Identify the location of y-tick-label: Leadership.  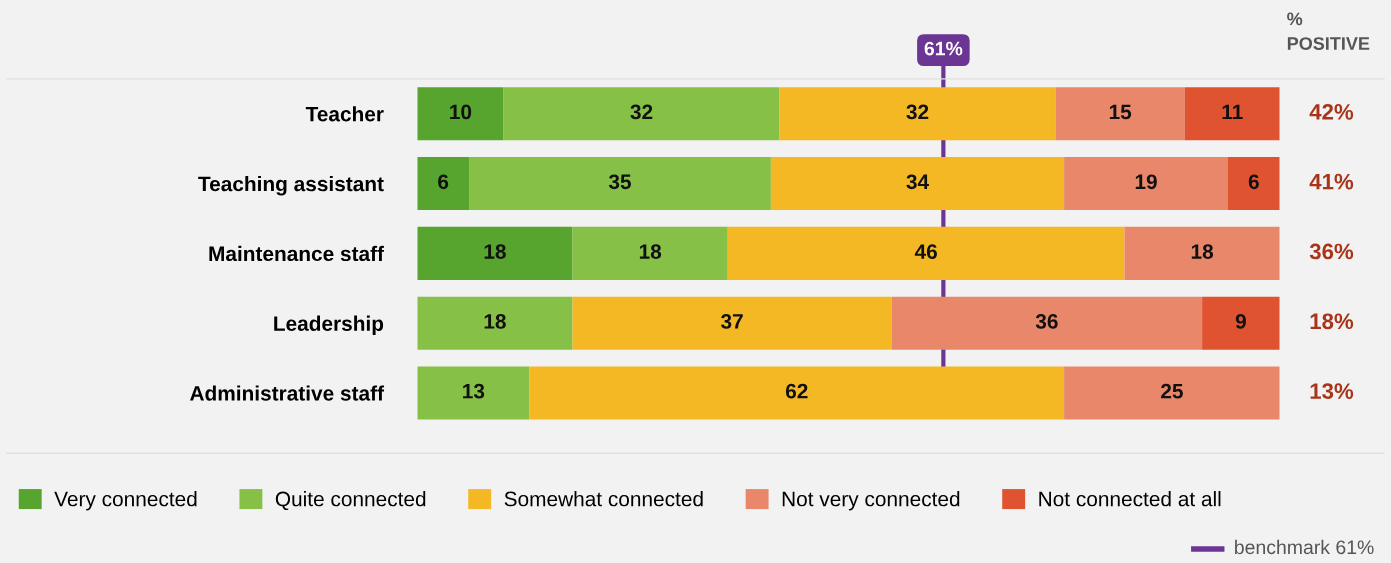
(329, 325).